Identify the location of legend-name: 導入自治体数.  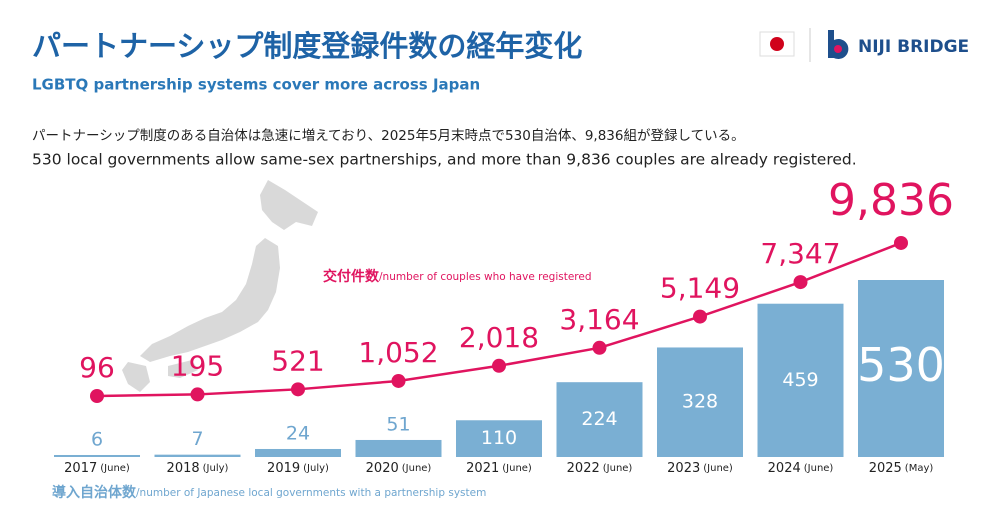
(94, 492).